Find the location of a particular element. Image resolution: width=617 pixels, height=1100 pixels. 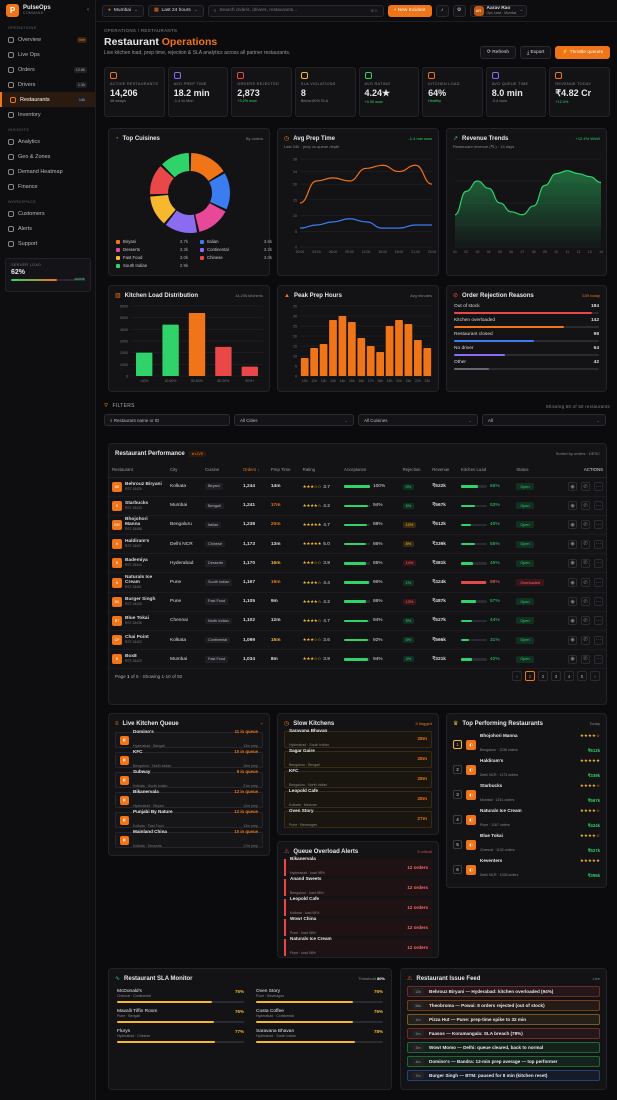

refresh-button: ⟳ Refresh is located at coordinates (498, 52).